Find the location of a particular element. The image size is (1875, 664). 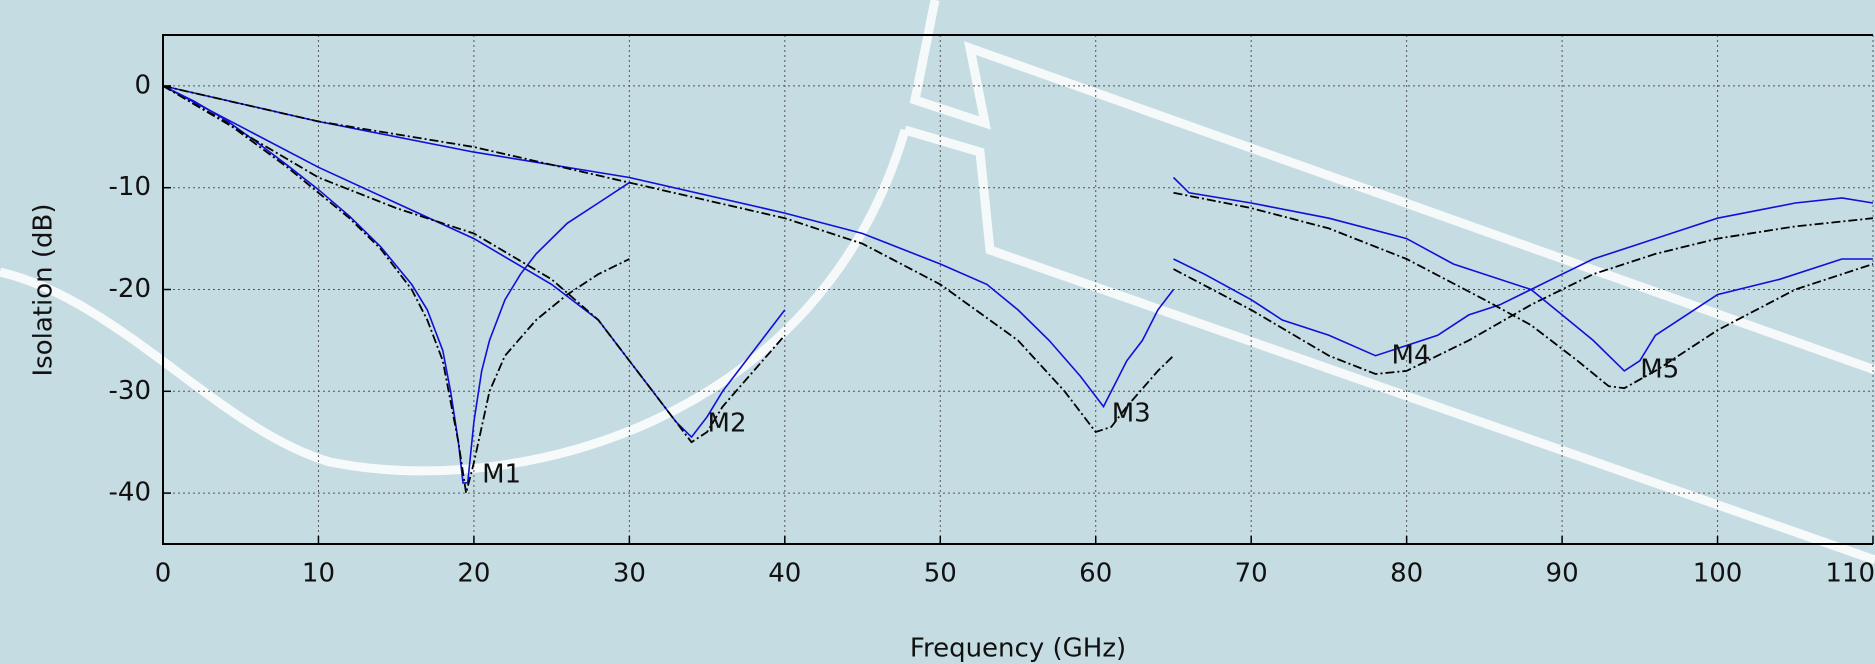

y-tick-label: 0 is located at coordinates (142, 85).